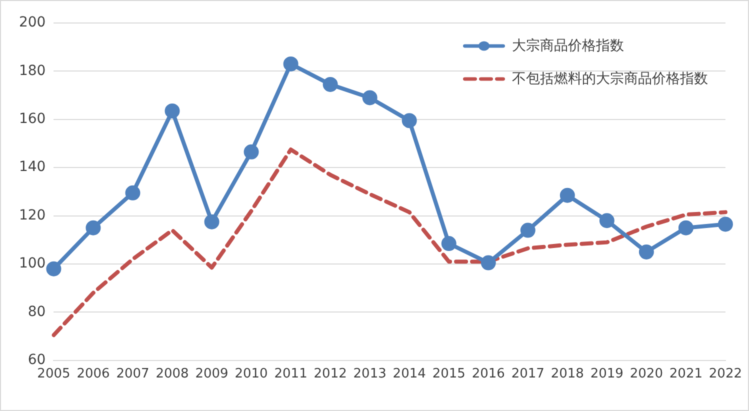 This screenshot has width=749, height=411. I want to click on y-tick-label: 60, so click(37, 360).